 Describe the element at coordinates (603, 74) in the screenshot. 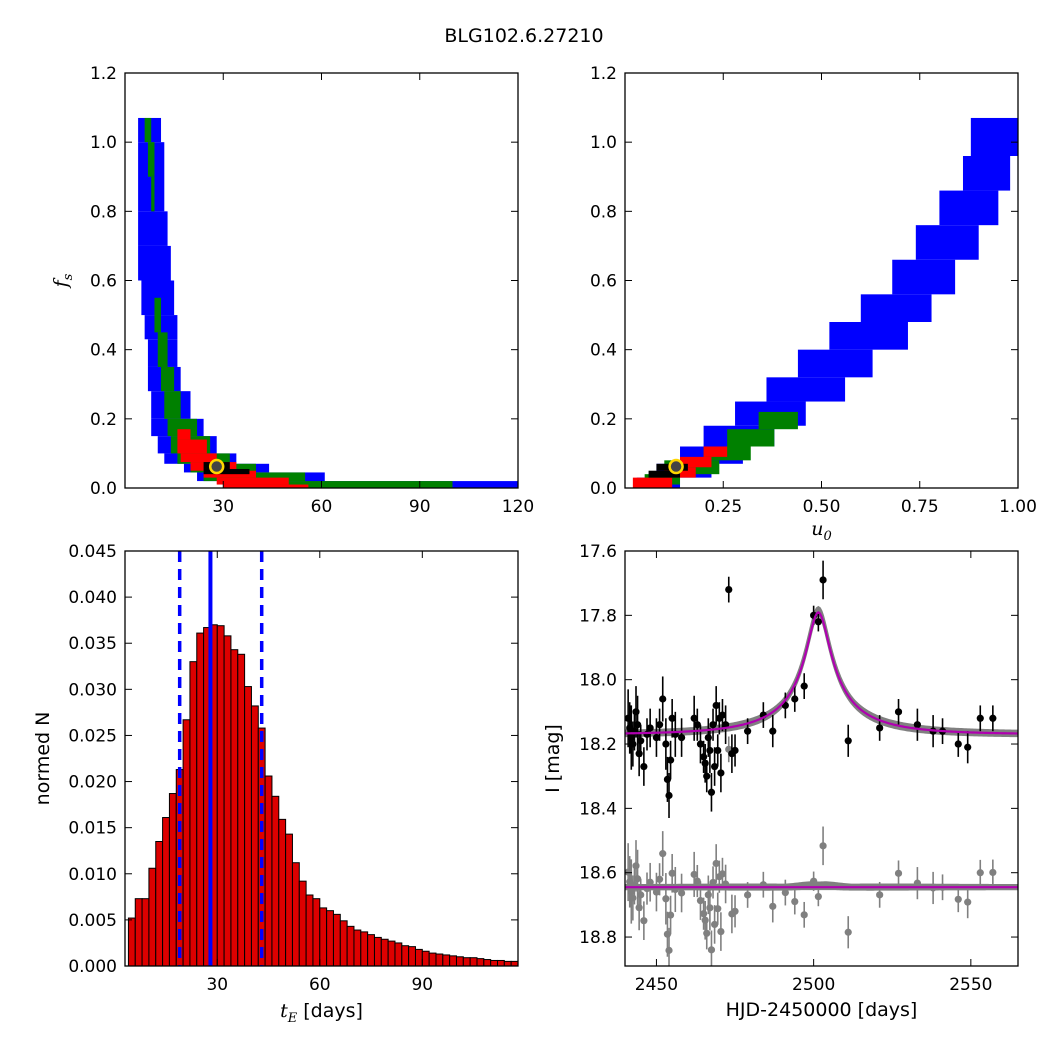

I see `y-tick-label: 1.2` at that location.